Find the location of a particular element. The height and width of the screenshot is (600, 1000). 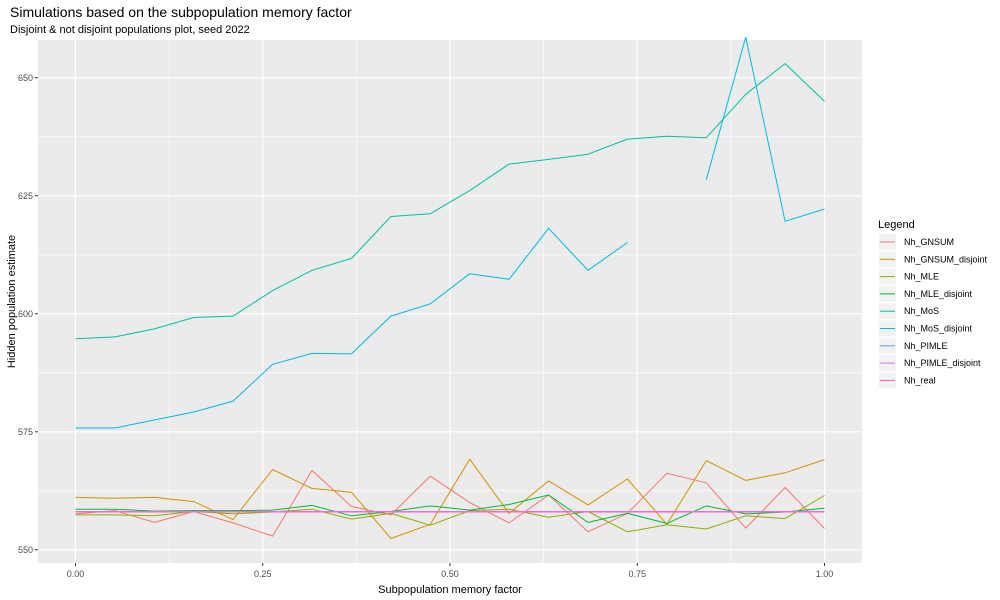

legend-label: Nh_MoS_disjoint is located at coordinates (938, 329).